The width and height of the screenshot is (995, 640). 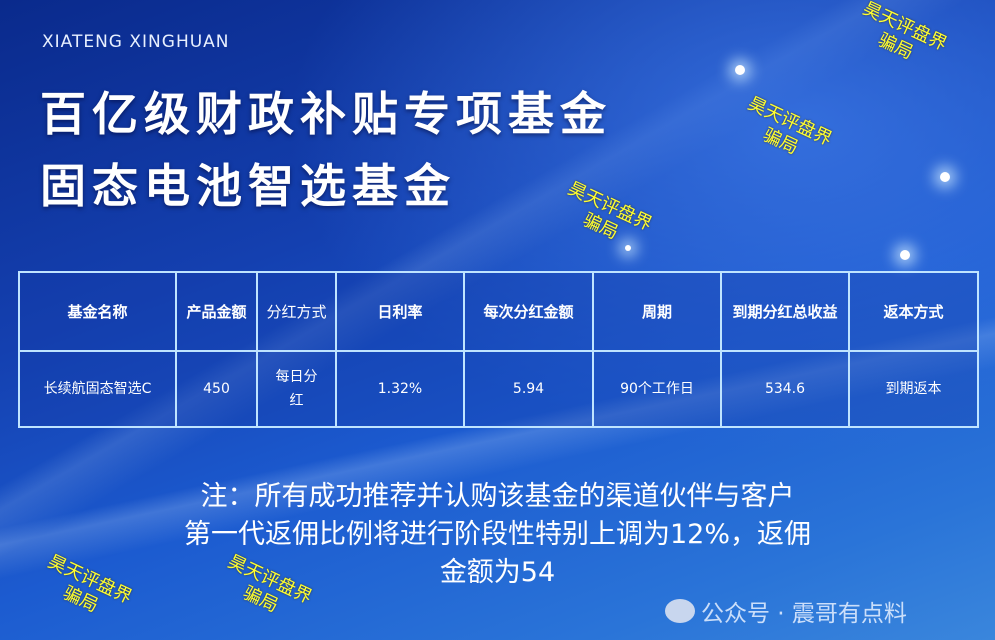 What do you see at coordinates (785, 311) in the screenshot?
I see `header-cell: 到期分红总收益` at bounding box center [785, 311].